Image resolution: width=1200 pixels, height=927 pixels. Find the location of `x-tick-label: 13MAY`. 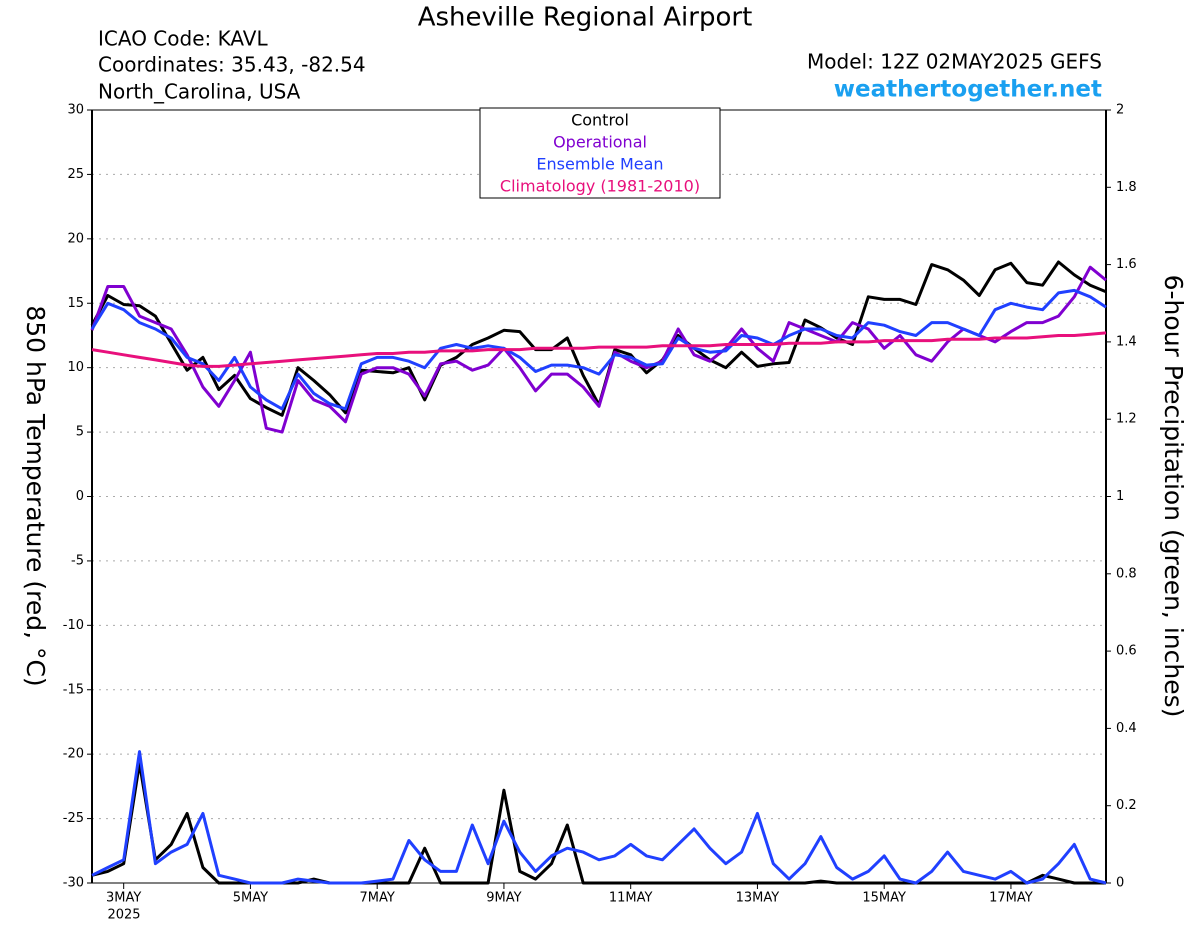

x-tick-label: 13MAY is located at coordinates (758, 898).